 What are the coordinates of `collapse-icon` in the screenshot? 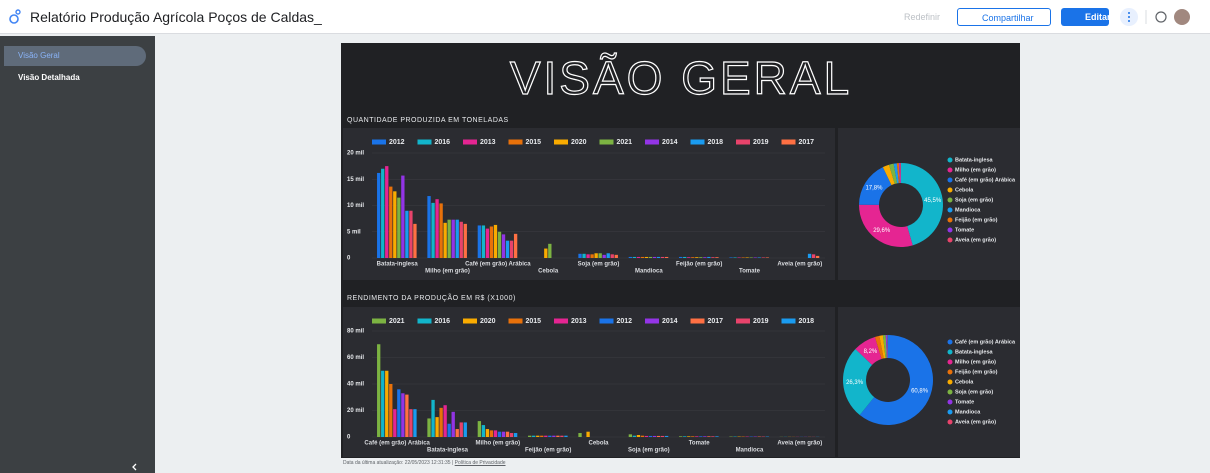 It's located at (135, 467).